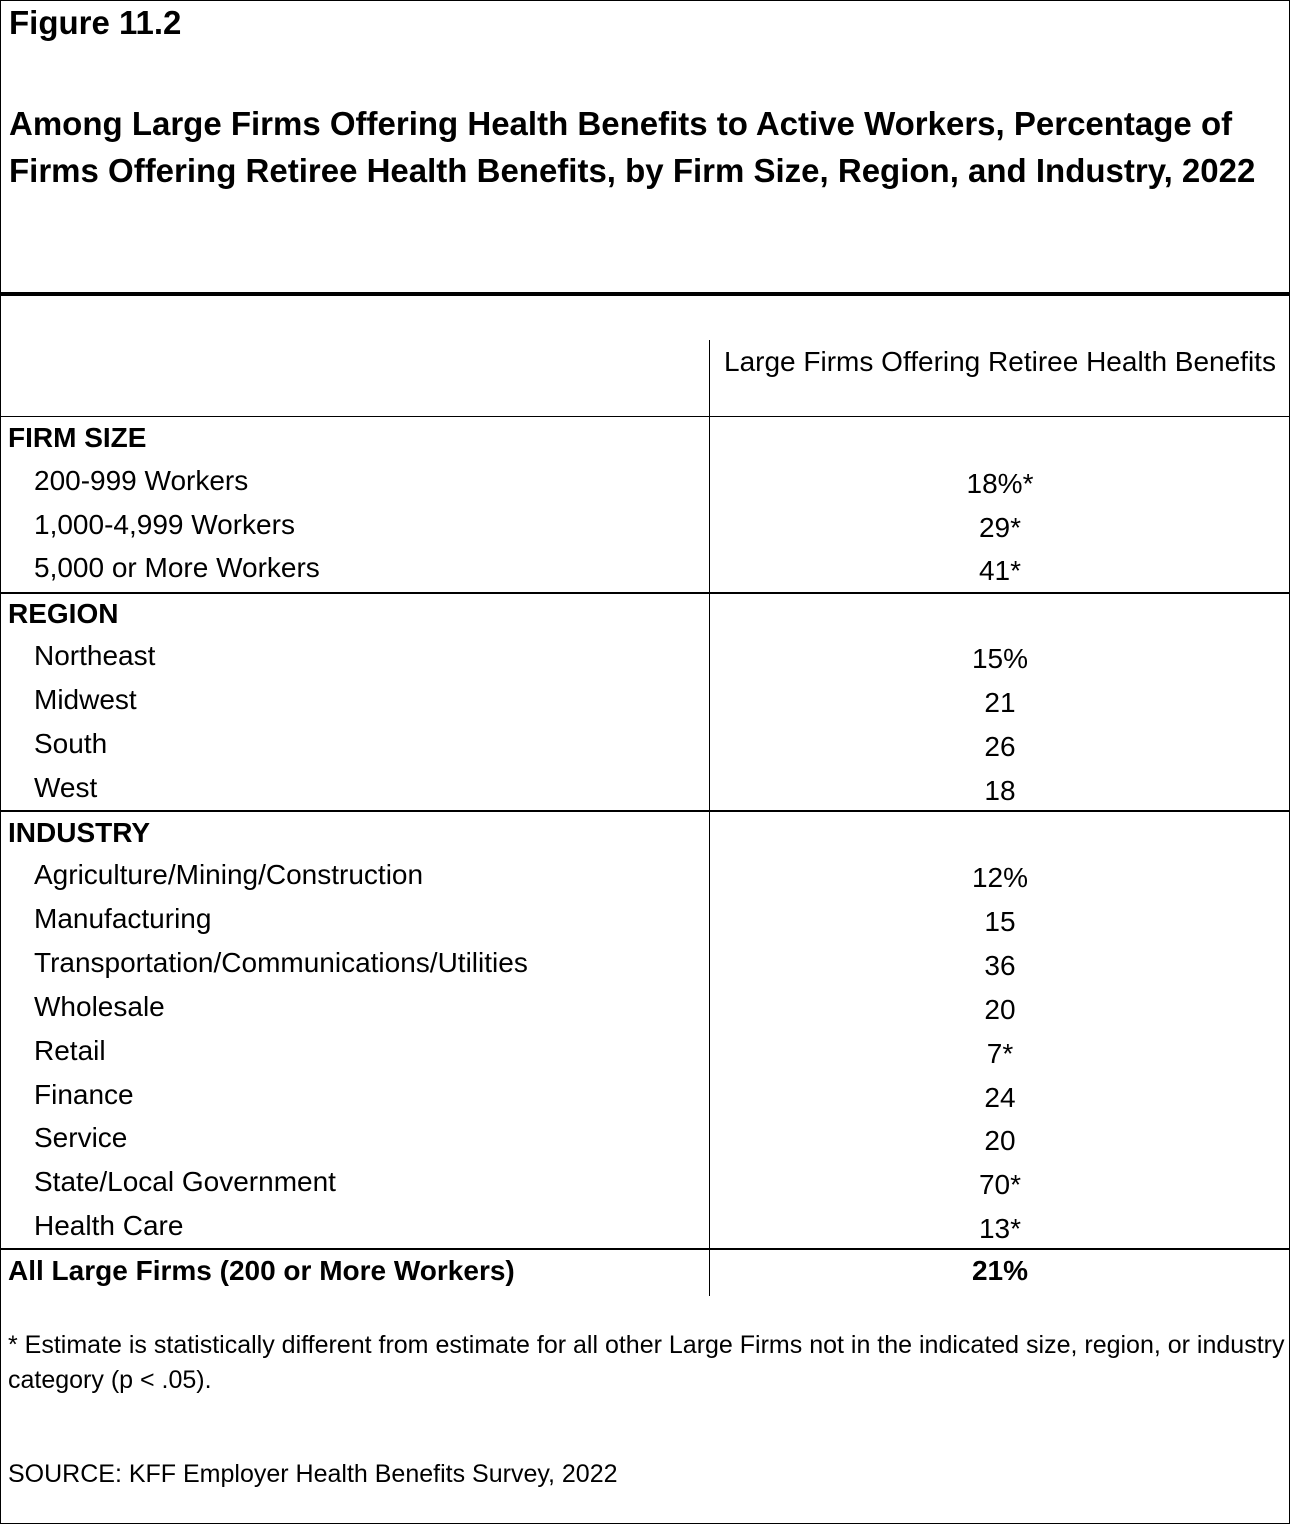 This screenshot has height=1524, width=1290. I want to click on row-label: Retail, so click(70, 1050).